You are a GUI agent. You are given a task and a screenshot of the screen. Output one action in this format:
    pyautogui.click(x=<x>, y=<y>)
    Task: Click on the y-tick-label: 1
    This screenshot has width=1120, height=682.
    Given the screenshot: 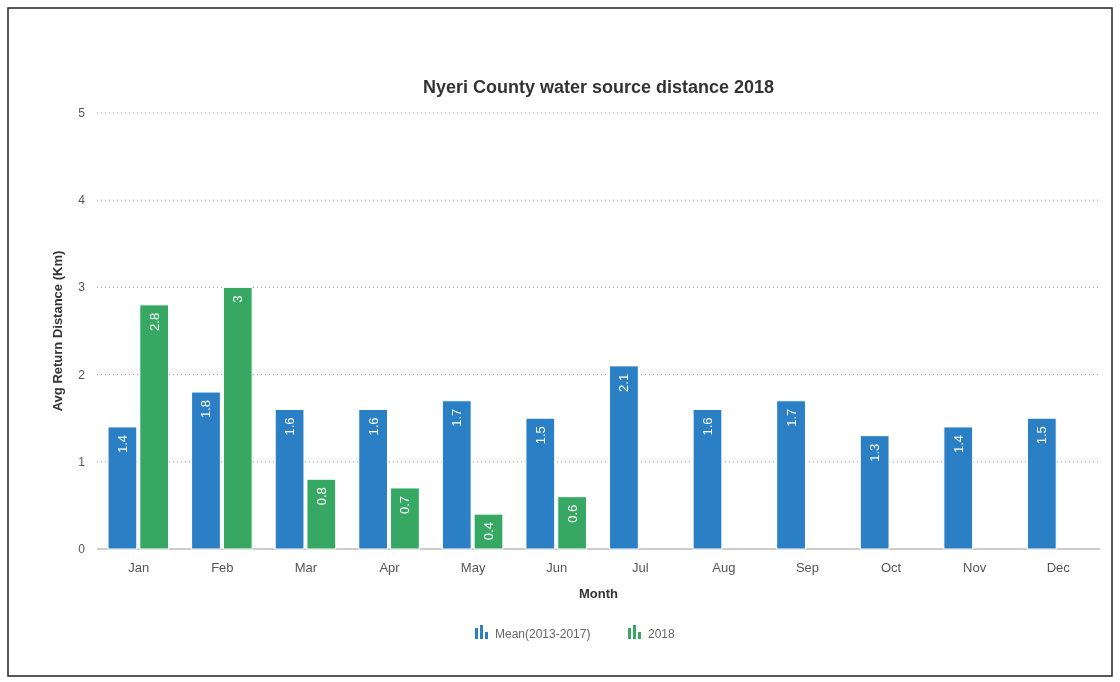 What is the action you would take?
    pyautogui.click(x=82, y=461)
    